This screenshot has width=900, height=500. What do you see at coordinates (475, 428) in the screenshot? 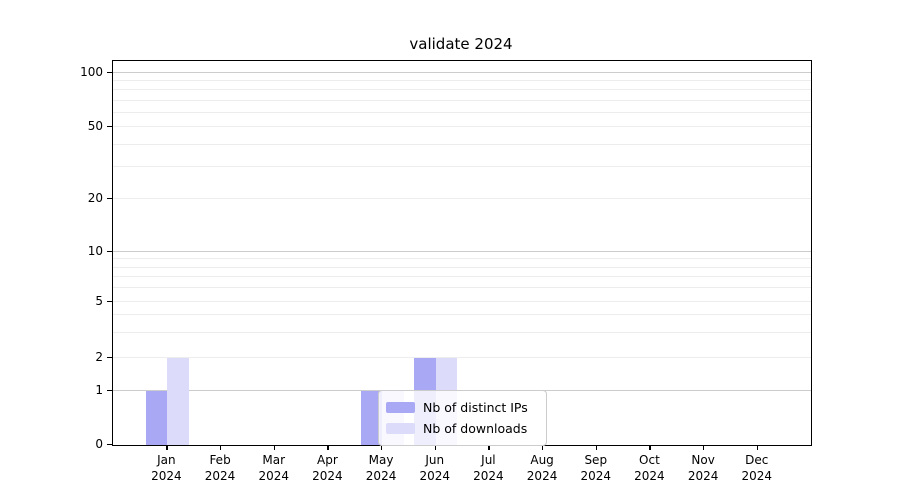
I see `legend-label-downloads: Nb of downloads` at bounding box center [475, 428].